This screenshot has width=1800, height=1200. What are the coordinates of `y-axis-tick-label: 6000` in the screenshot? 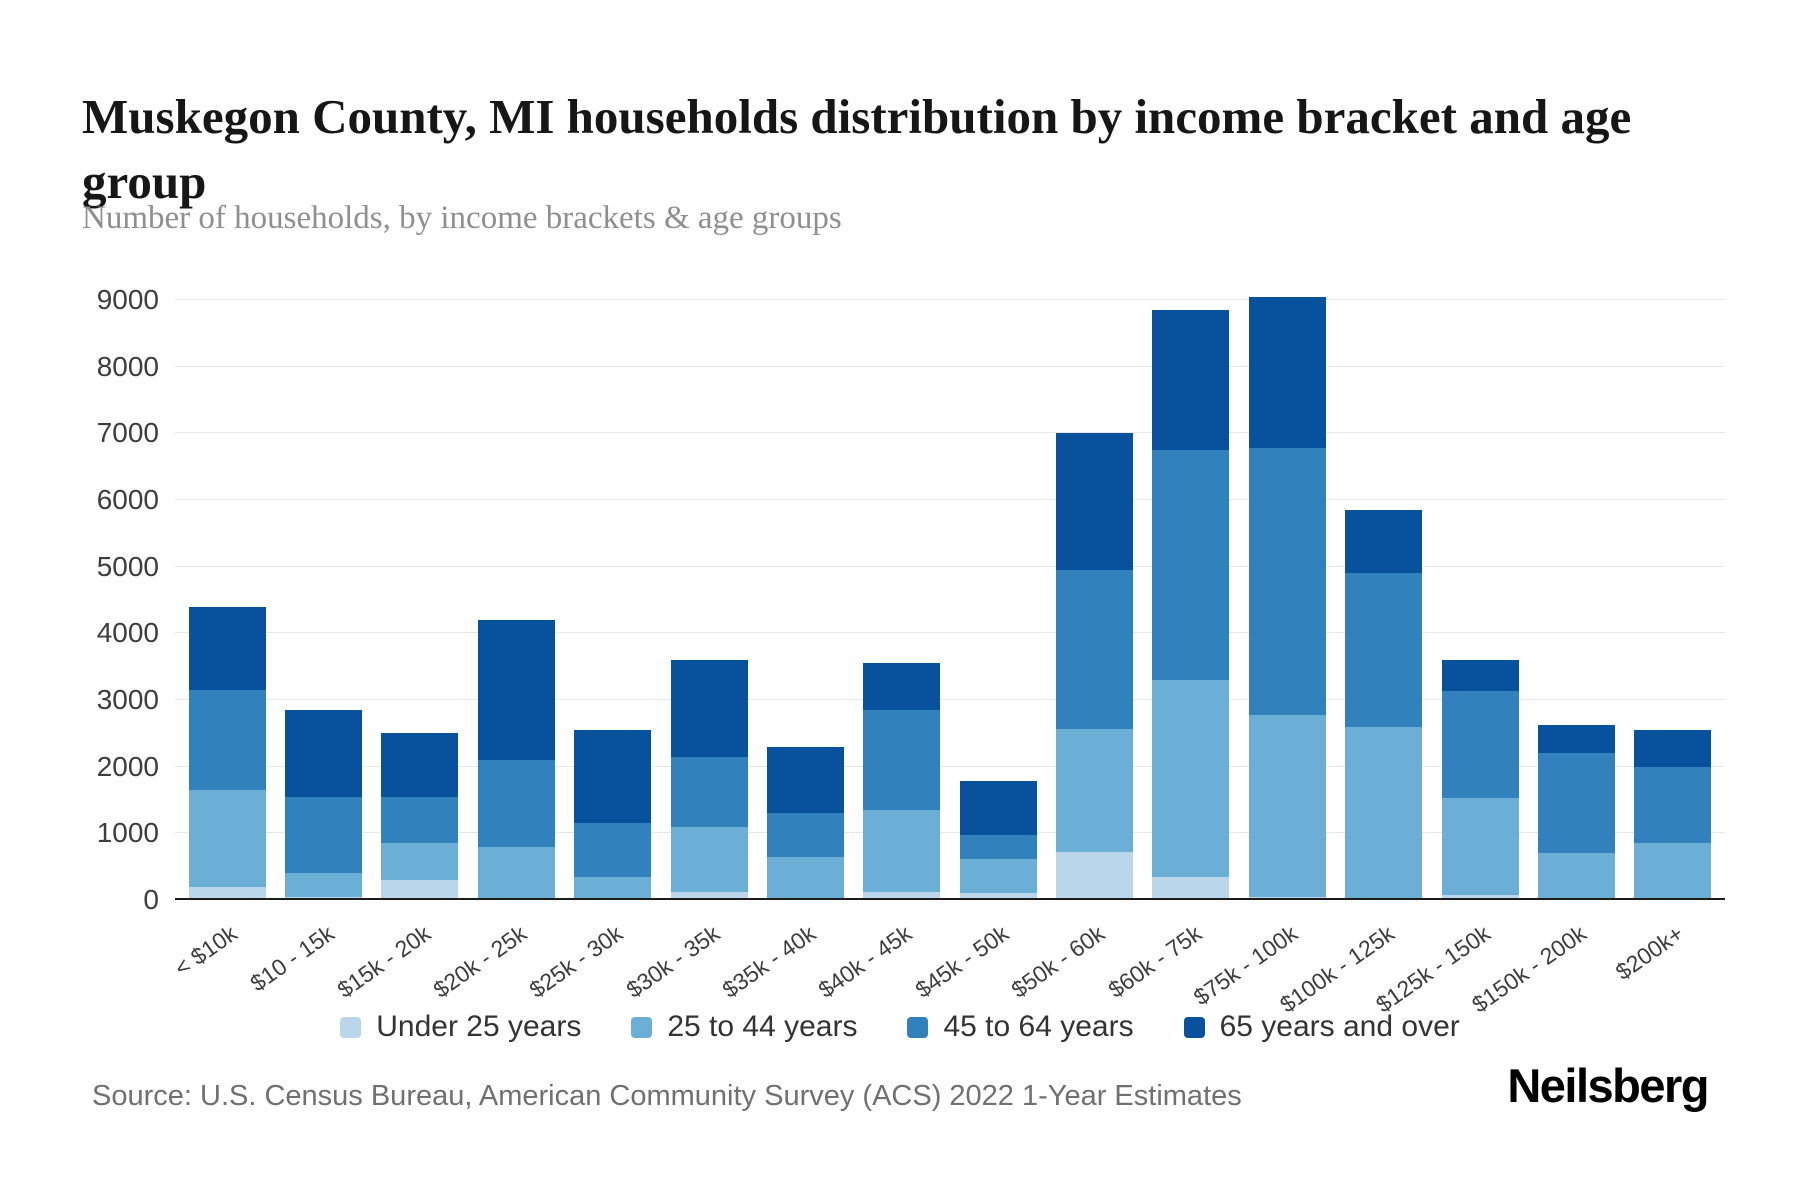 It's located at (127, 499).